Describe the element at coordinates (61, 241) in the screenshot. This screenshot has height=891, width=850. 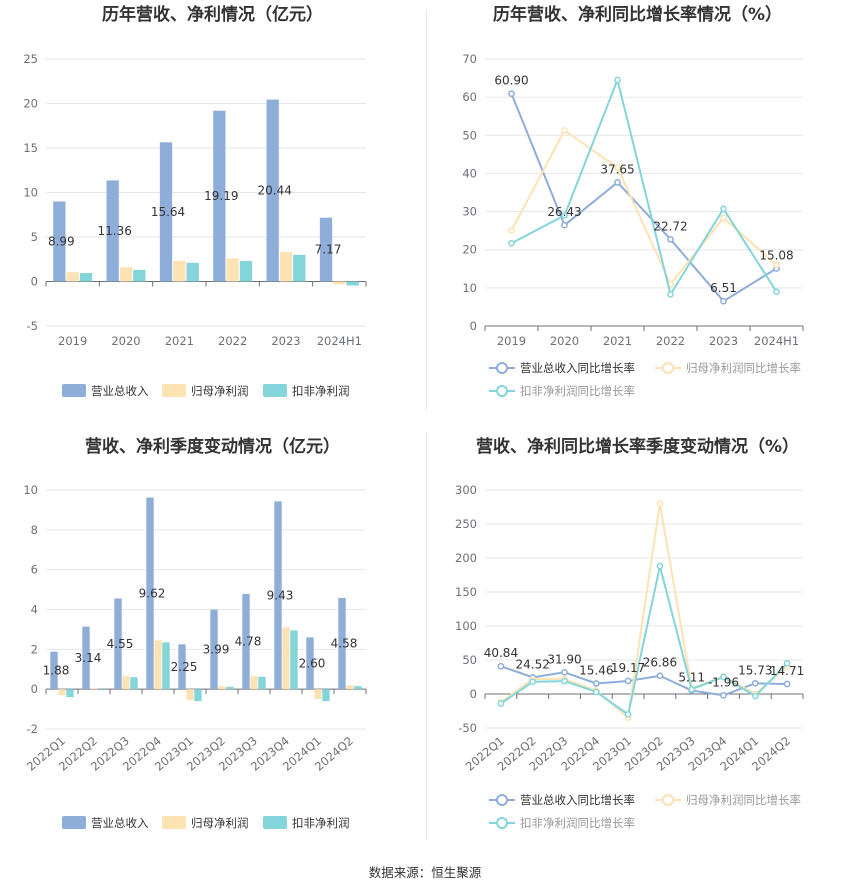
I see `data-label: 8.99` at that location.